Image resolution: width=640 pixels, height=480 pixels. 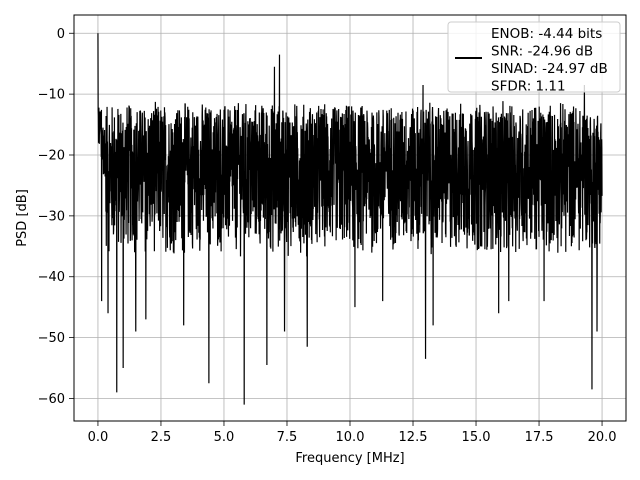 What do you see at coordinates (161, 437) in the screenshot?
I see `x-tick-label: 2.5` at bounding box center [161, 437].